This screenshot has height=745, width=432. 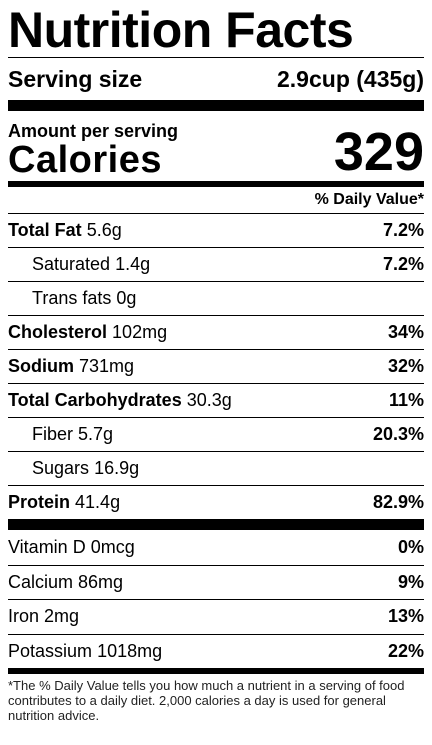 What do you see at coordinates (24, 616) in the screenshot?
I see `vitamin-name: Iron` at bounding box center [24, 616].